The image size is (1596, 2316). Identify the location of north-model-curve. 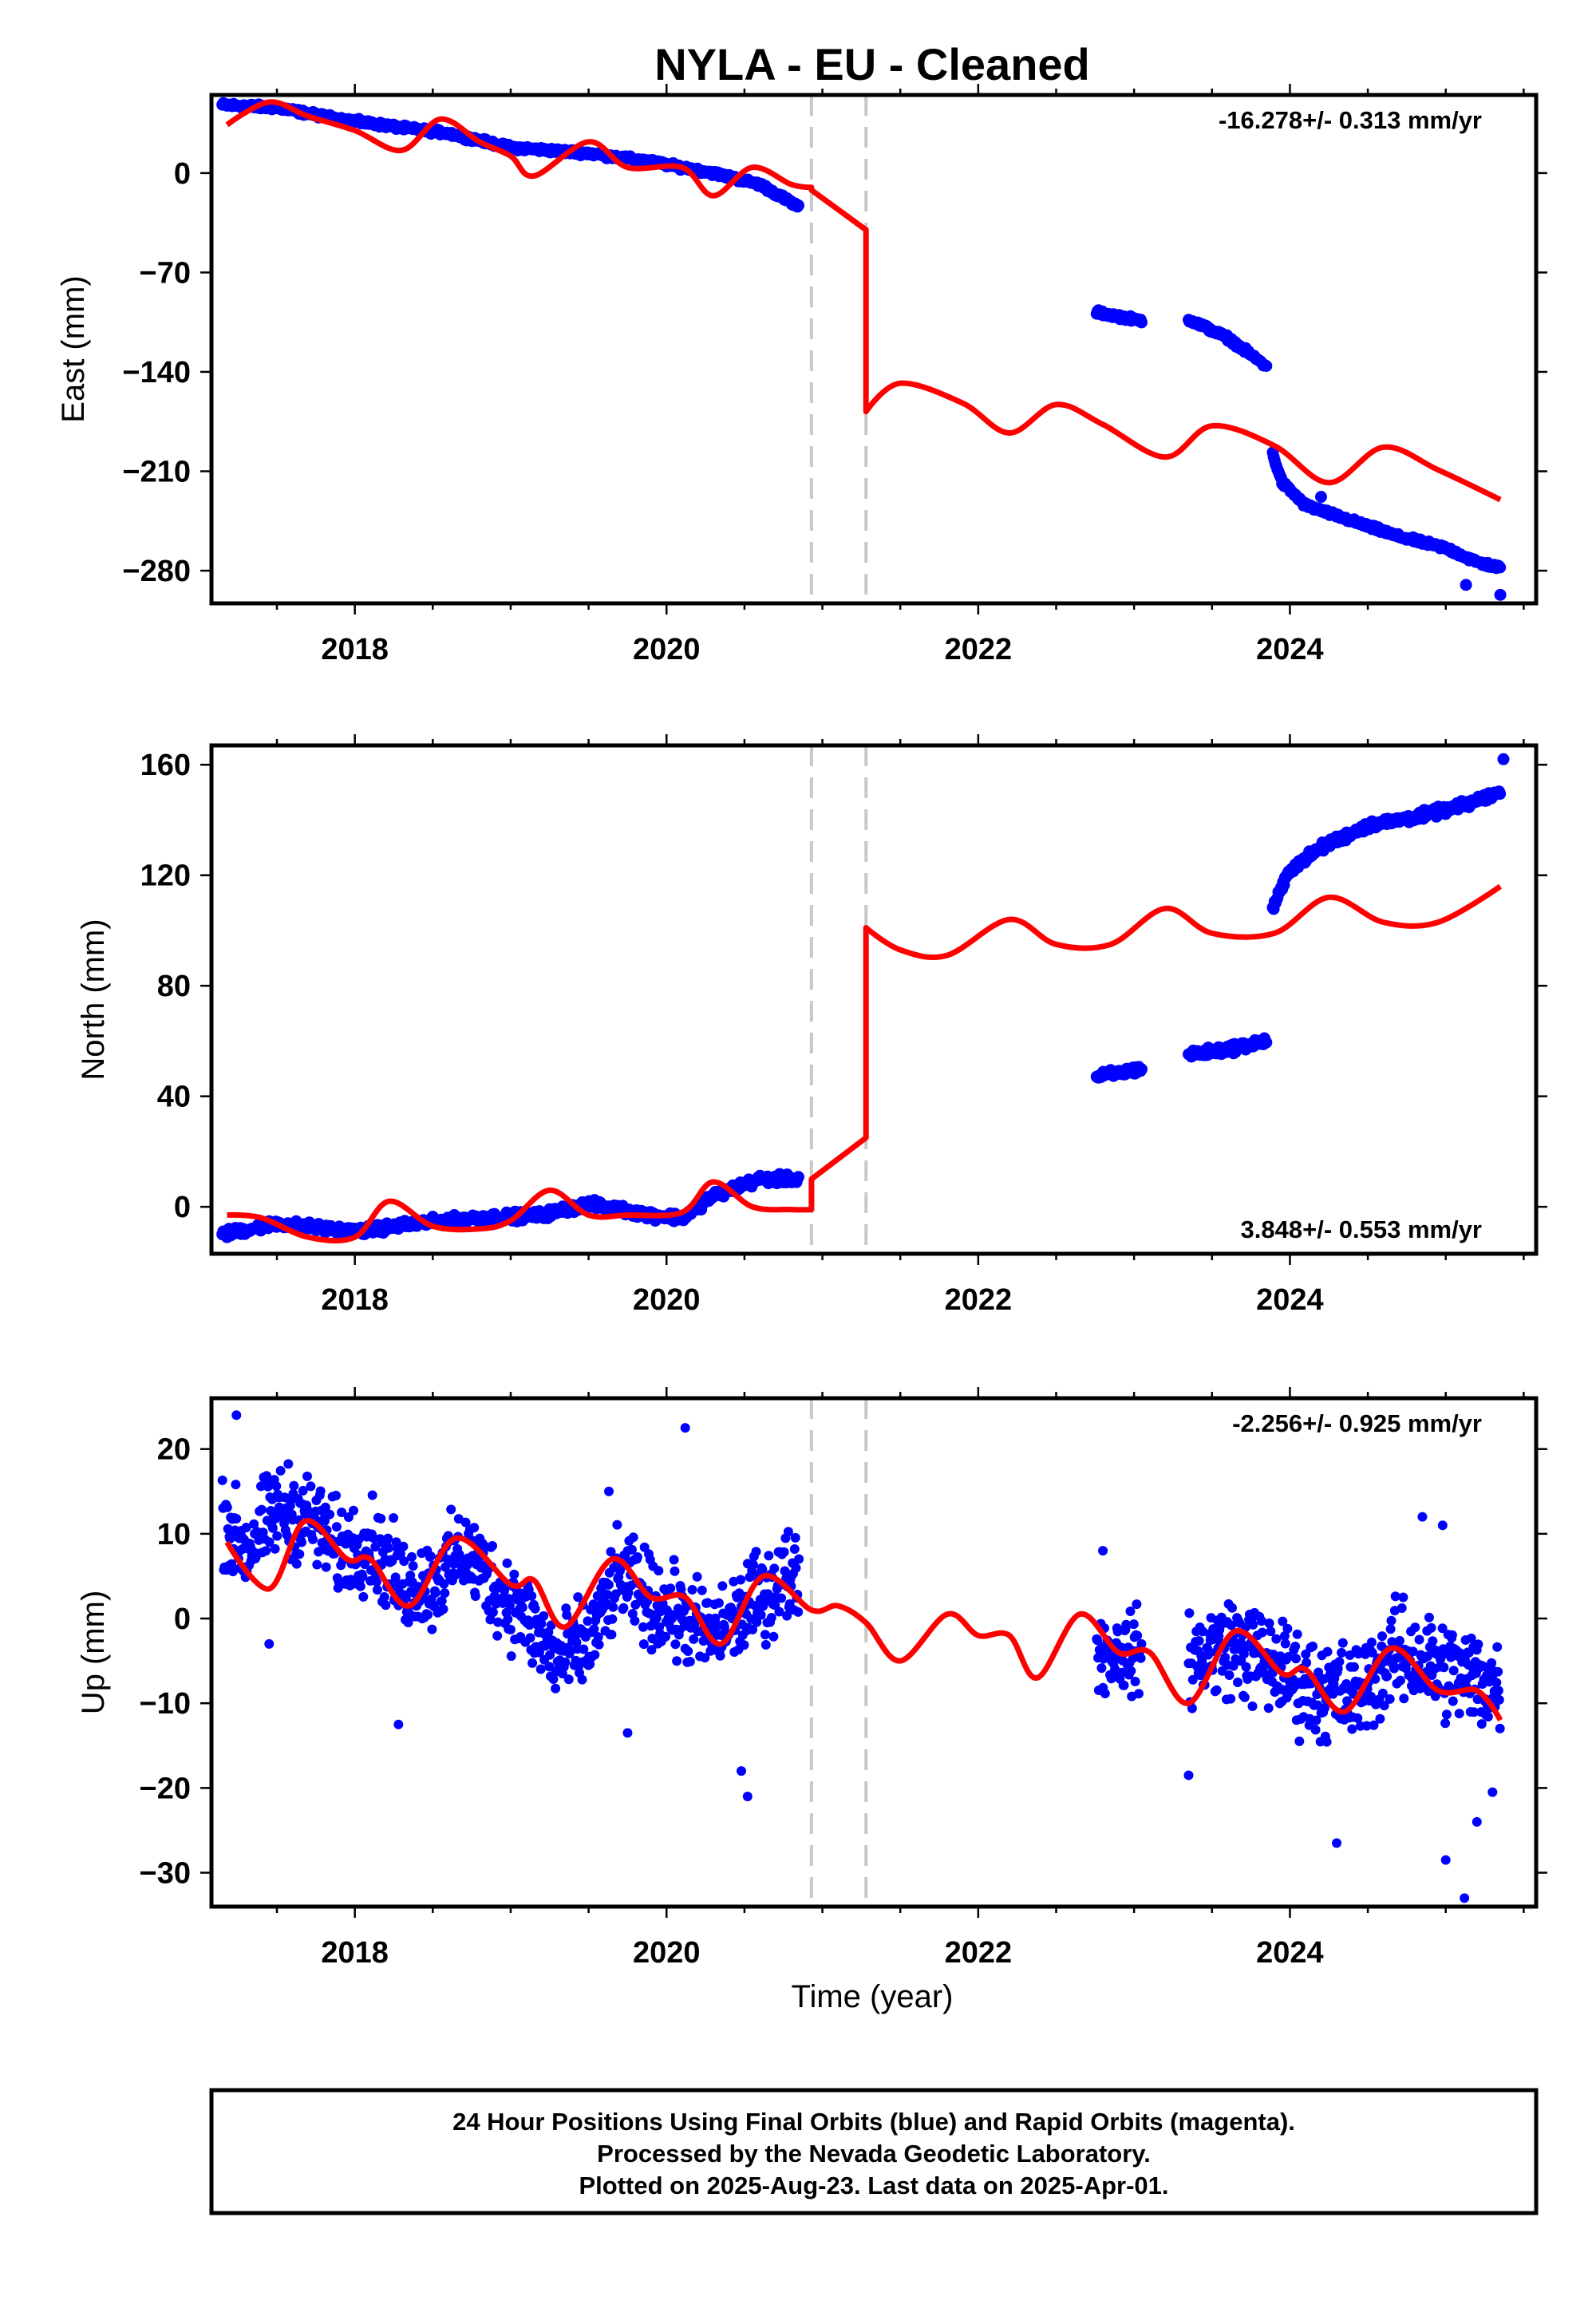
(865, 1063).